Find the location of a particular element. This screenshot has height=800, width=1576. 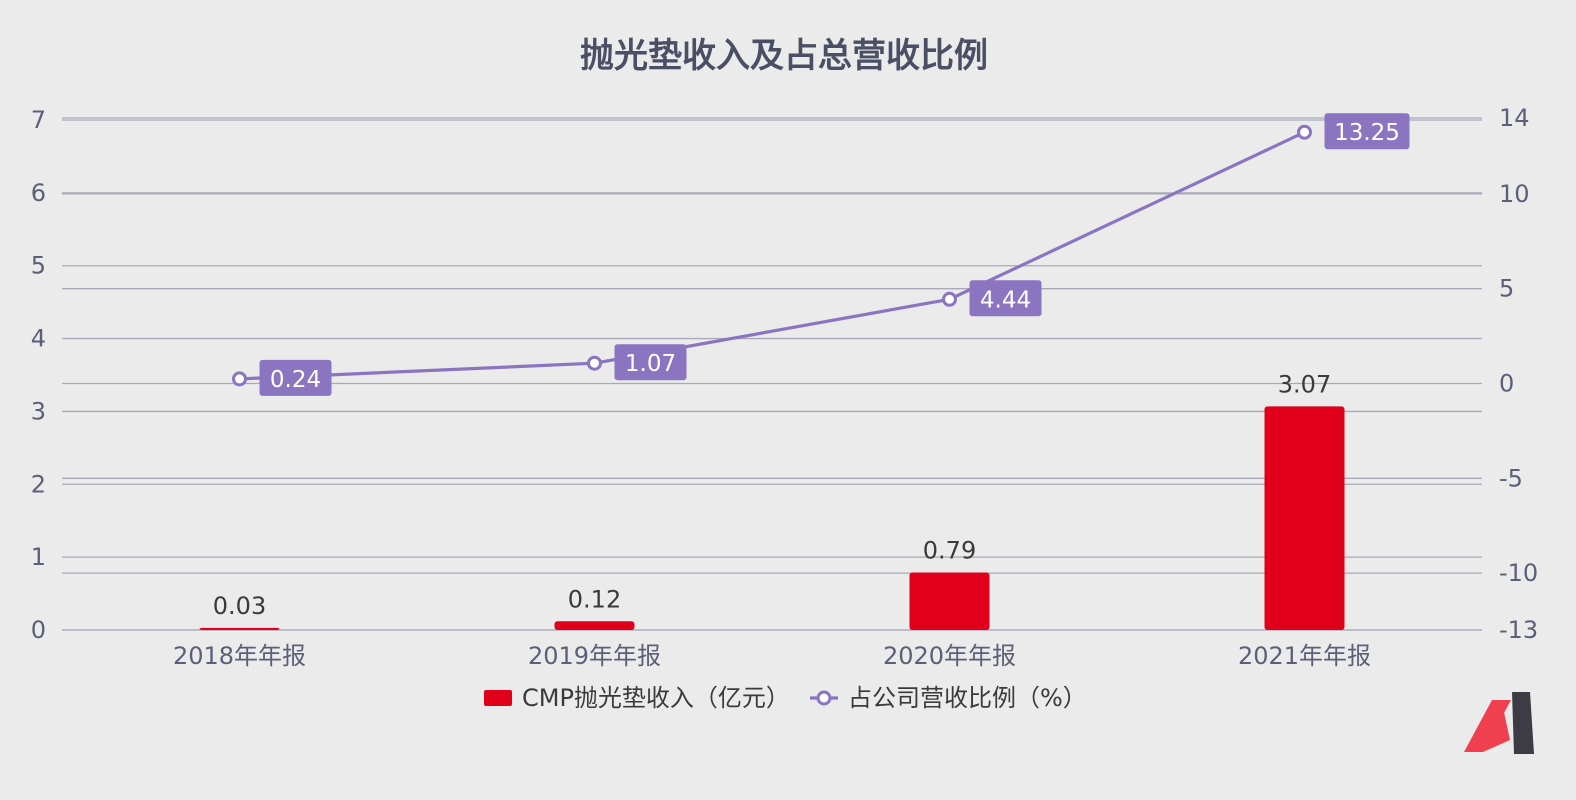

bar-value-label: 3.07 is located at coordinates (1304, 384).